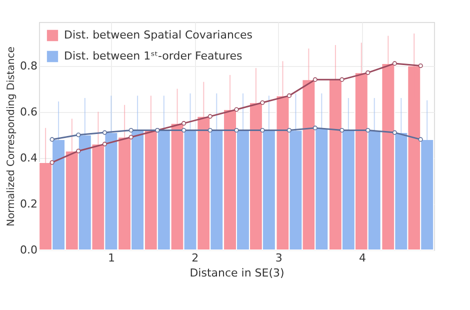 The height and width of the screenshot is (310, 470). I want to click on y-tick-label: 0.6, so click(29, 111).